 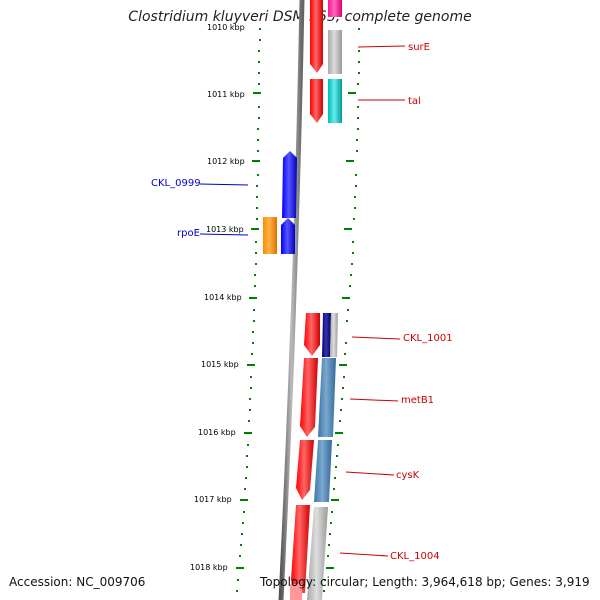 I want to click on scale-label-1017: 1017 kbp, so click(x=213, y=499).